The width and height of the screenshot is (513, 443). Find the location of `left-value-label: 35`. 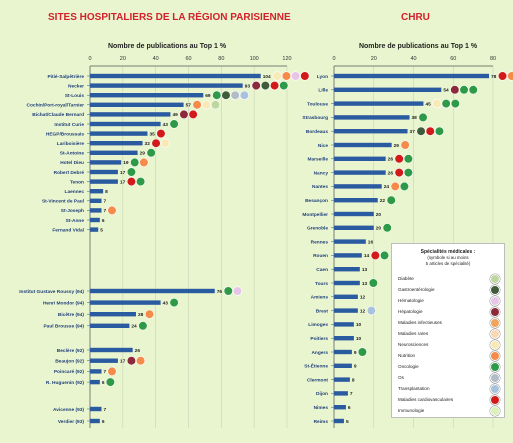

left-value-label: 35 is located at coordinates (152, 134).